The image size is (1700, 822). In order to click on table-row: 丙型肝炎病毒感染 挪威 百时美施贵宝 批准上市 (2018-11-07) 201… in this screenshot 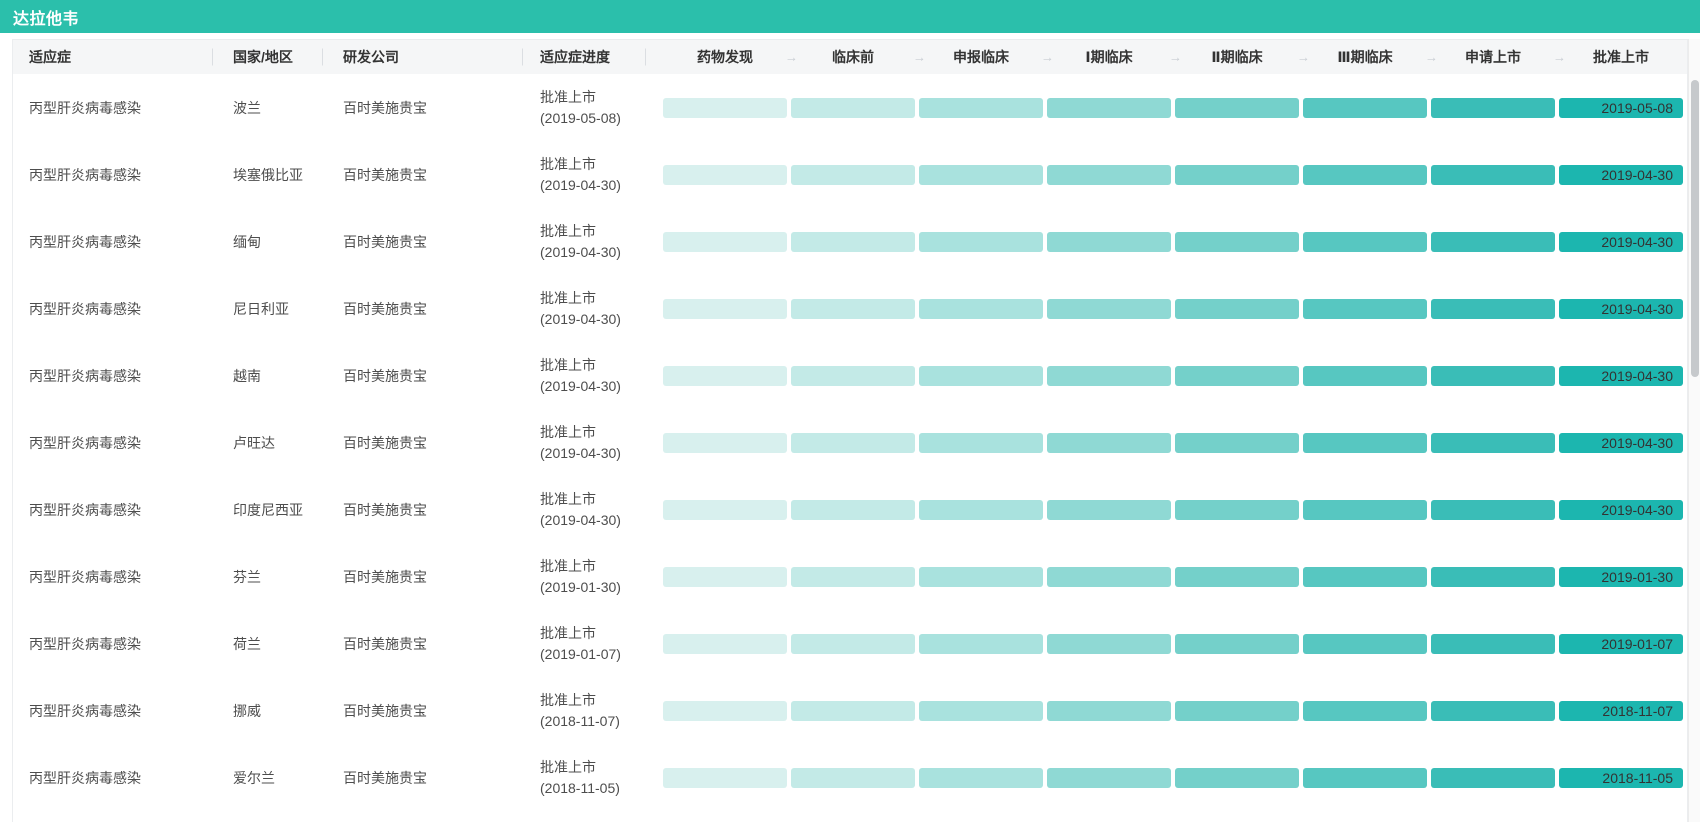, I will do `click(850, 710)`.